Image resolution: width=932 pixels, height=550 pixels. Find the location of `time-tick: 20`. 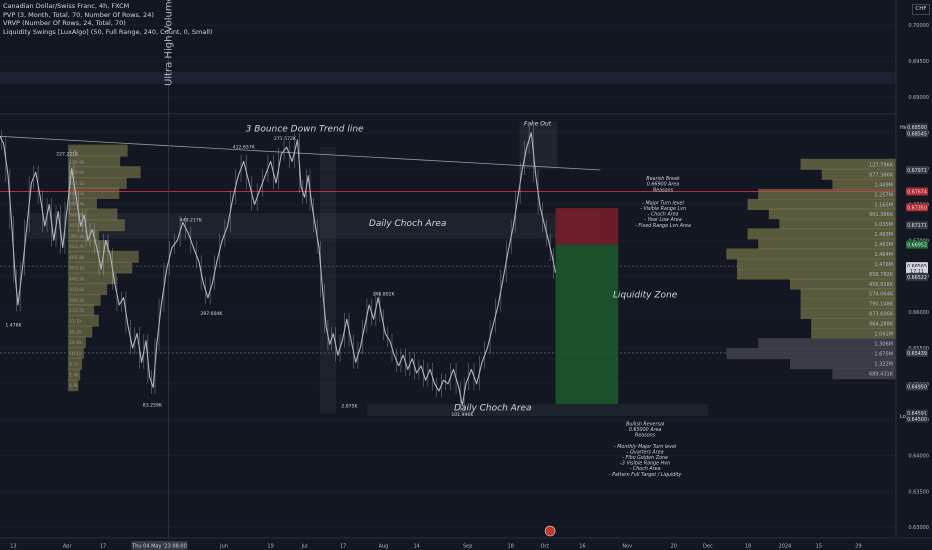

time-tick: 20 is located at coordinates (674, 547).